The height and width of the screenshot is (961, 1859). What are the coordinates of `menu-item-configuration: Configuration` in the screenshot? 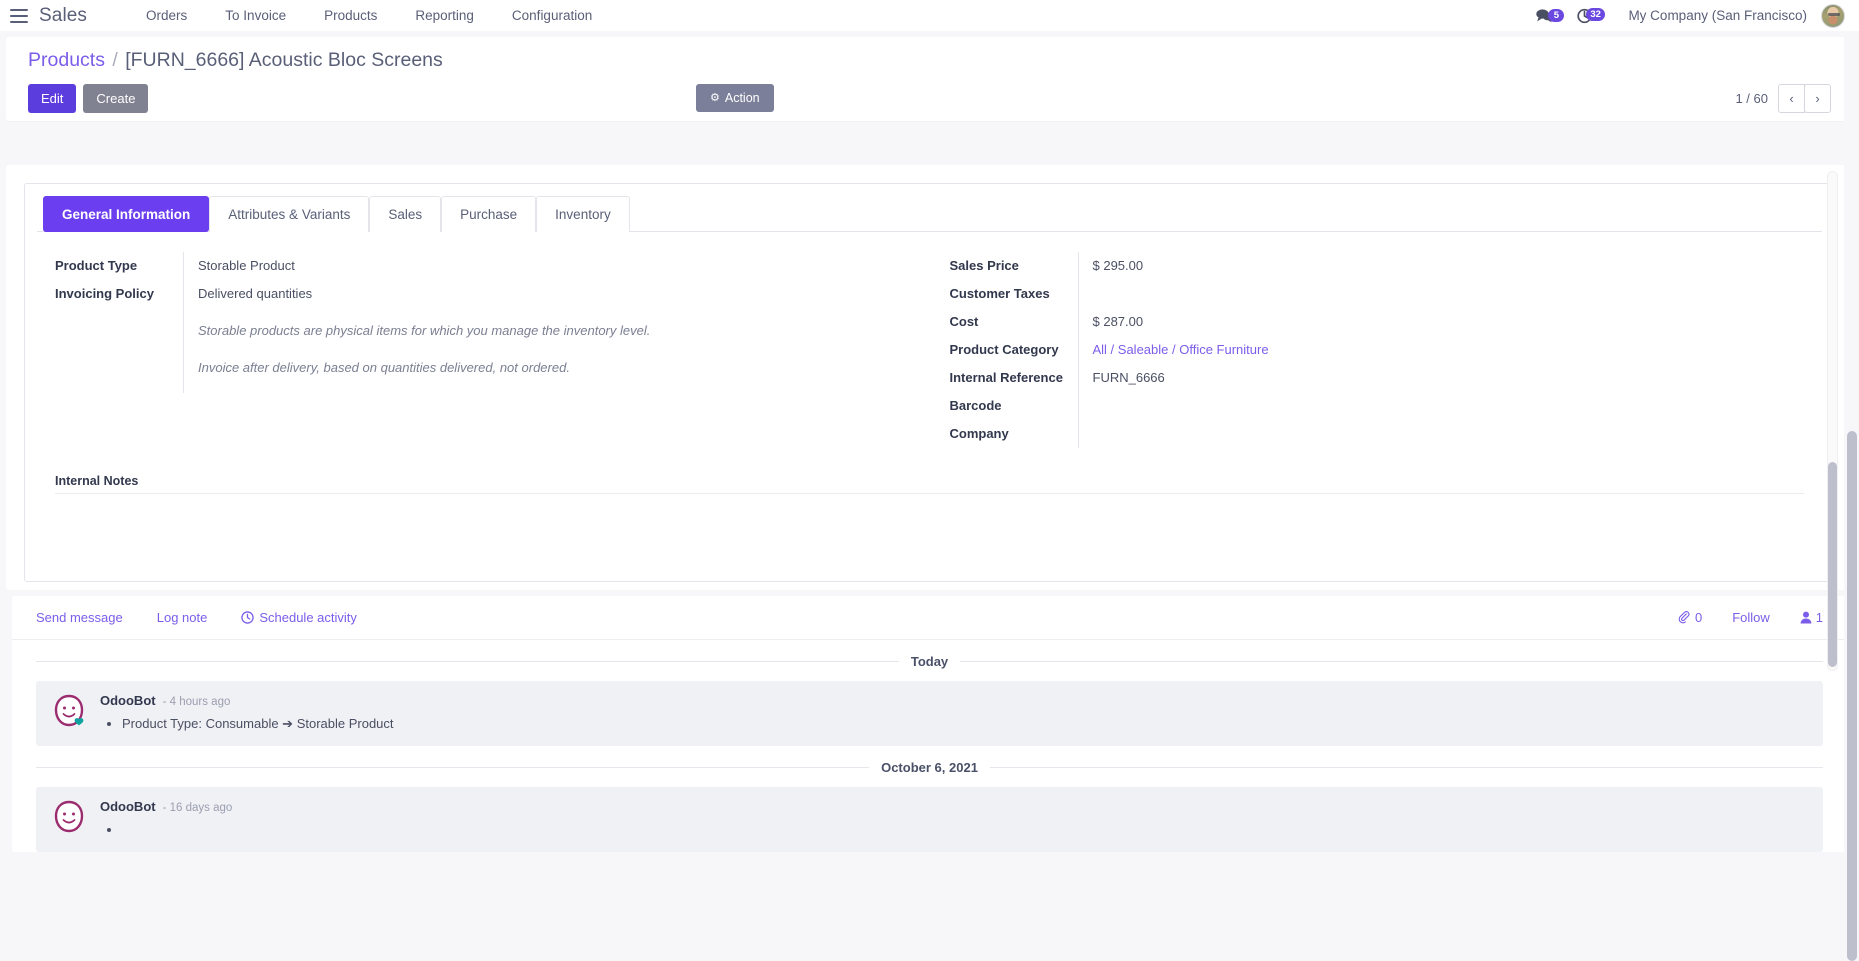 It's located at (552, 15).